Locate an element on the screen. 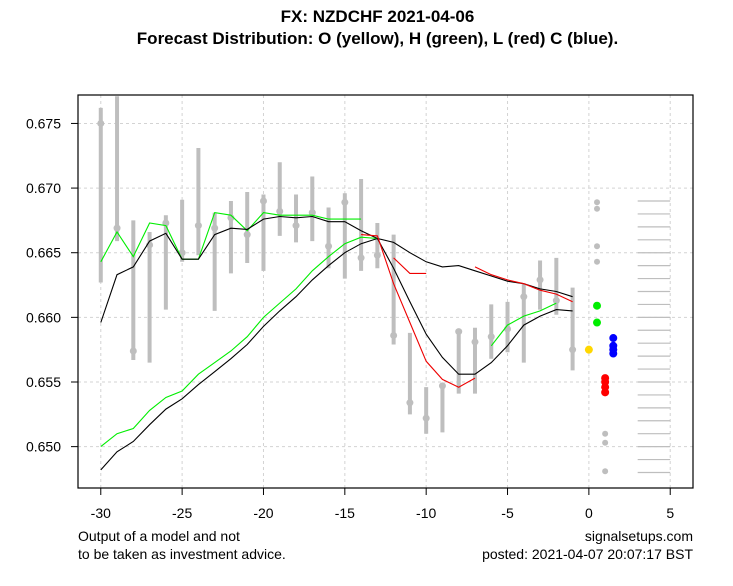  forecast-point-L is located at coordinates (605, 392).